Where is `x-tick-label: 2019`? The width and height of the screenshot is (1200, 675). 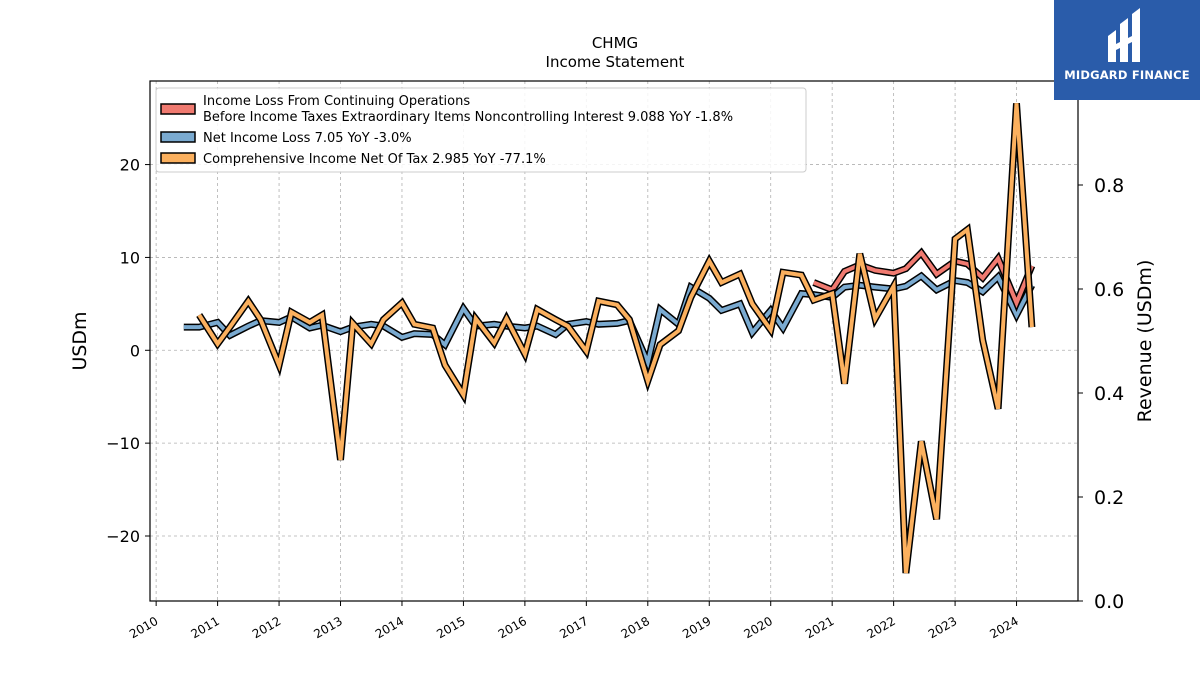
x-tick-label: 2019 is located at coordinates (696, 627).